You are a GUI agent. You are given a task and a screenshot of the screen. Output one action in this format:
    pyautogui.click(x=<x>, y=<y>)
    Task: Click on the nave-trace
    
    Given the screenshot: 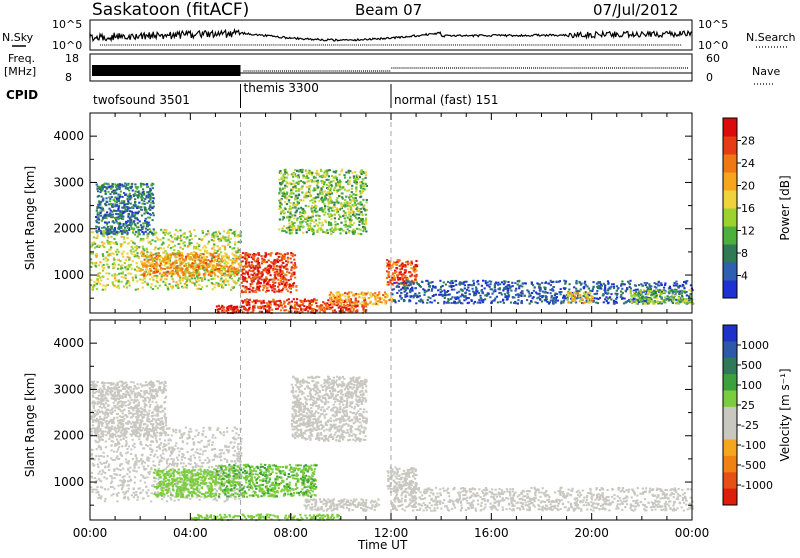 What is the action you would take?
    pyautogui.click(x=466, y=69)
    